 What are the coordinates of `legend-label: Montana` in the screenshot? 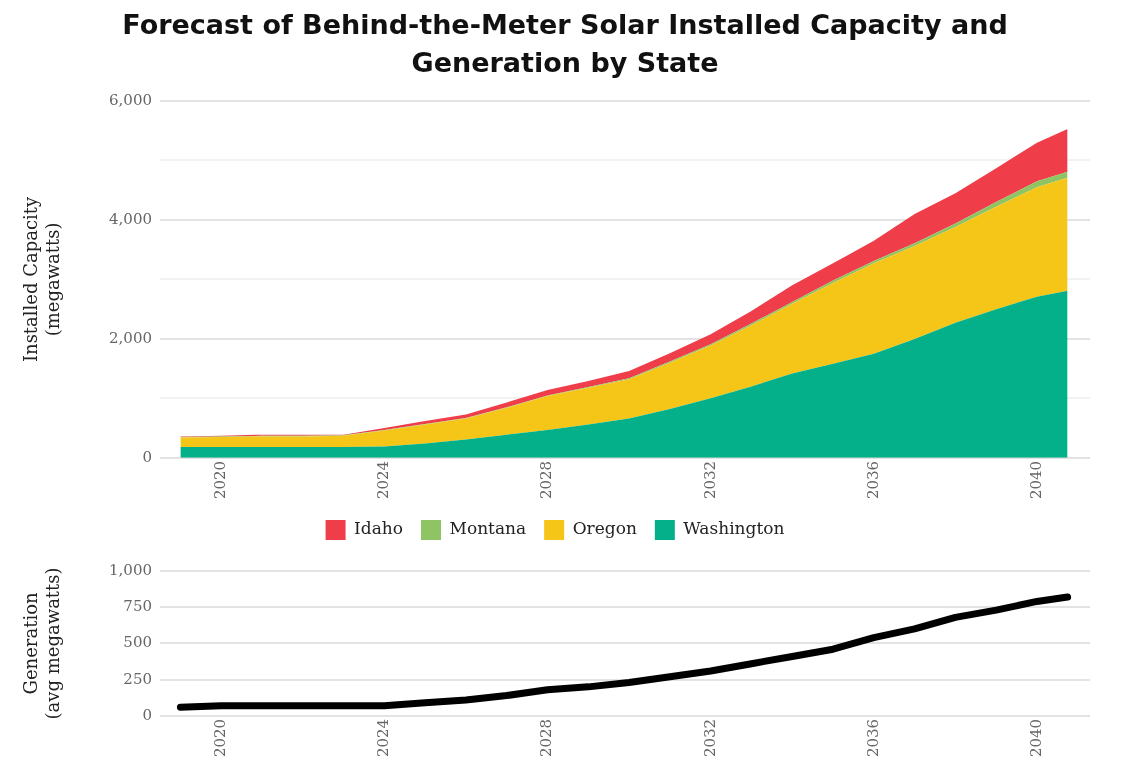 It's located at (488, 528).